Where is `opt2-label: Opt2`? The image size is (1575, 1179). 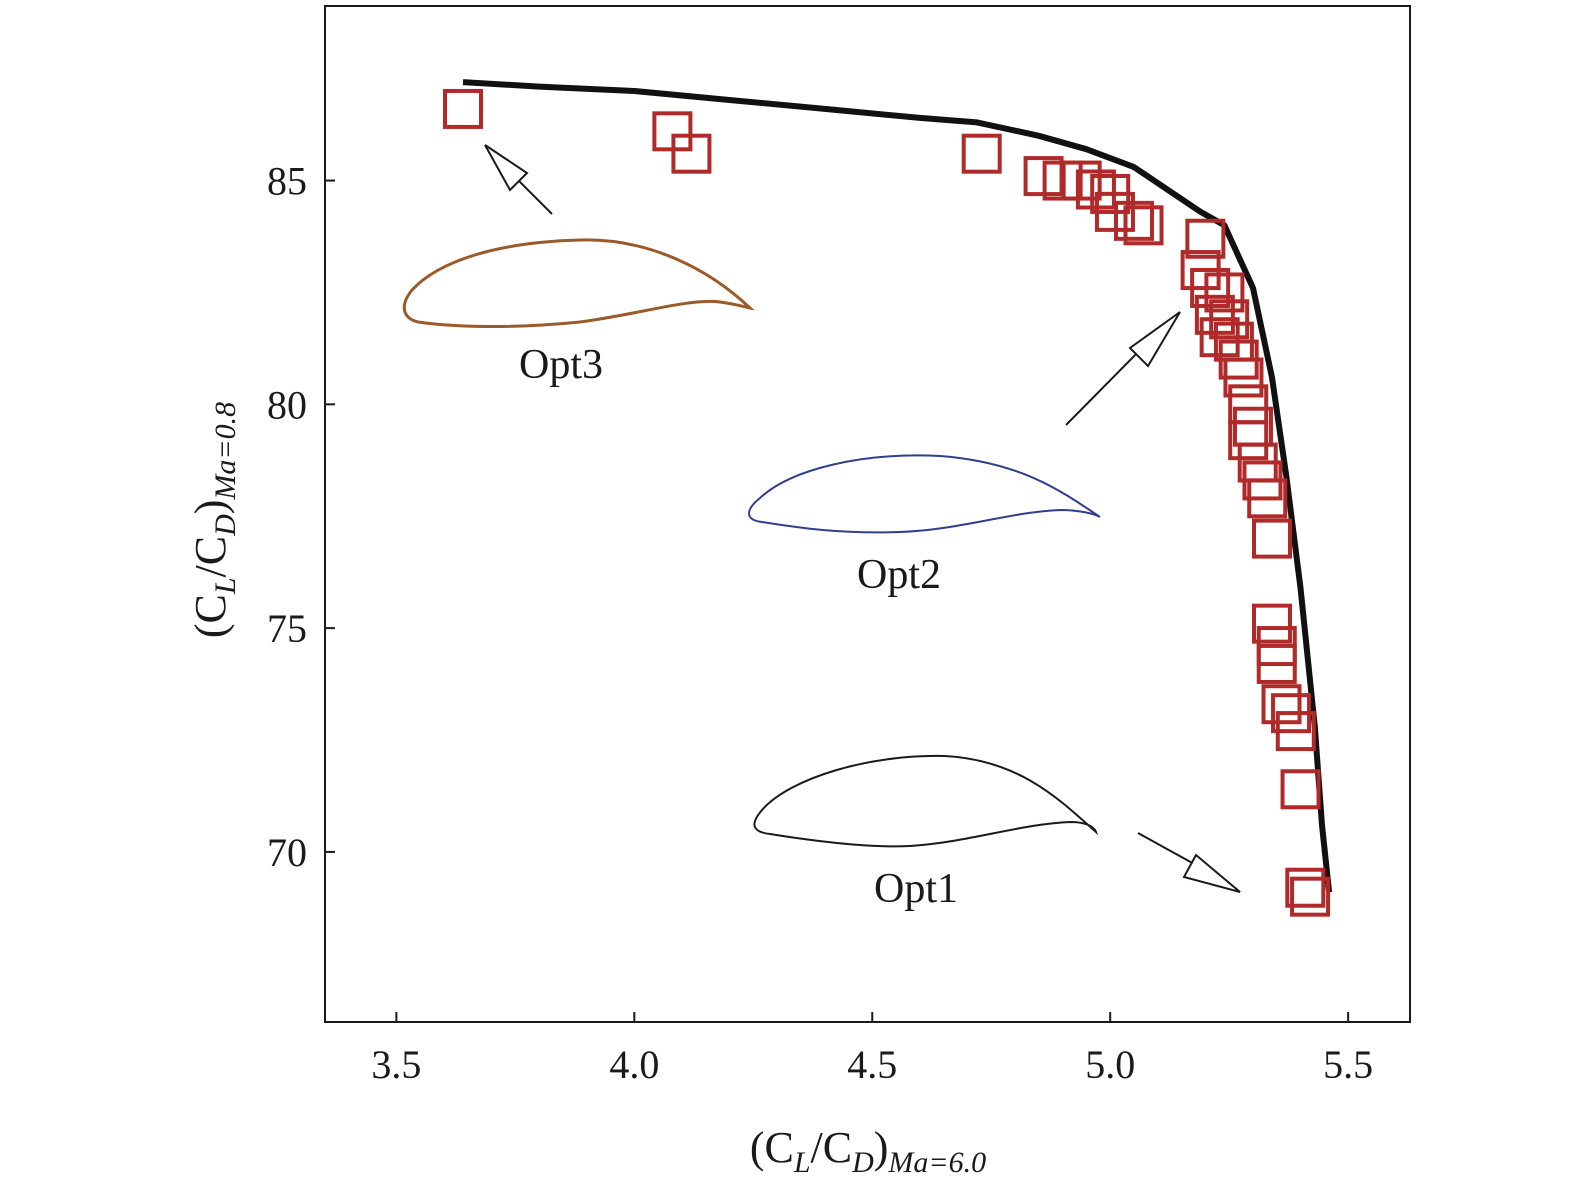
opt2-label: Opt2 is located at coordinates (899, 575).